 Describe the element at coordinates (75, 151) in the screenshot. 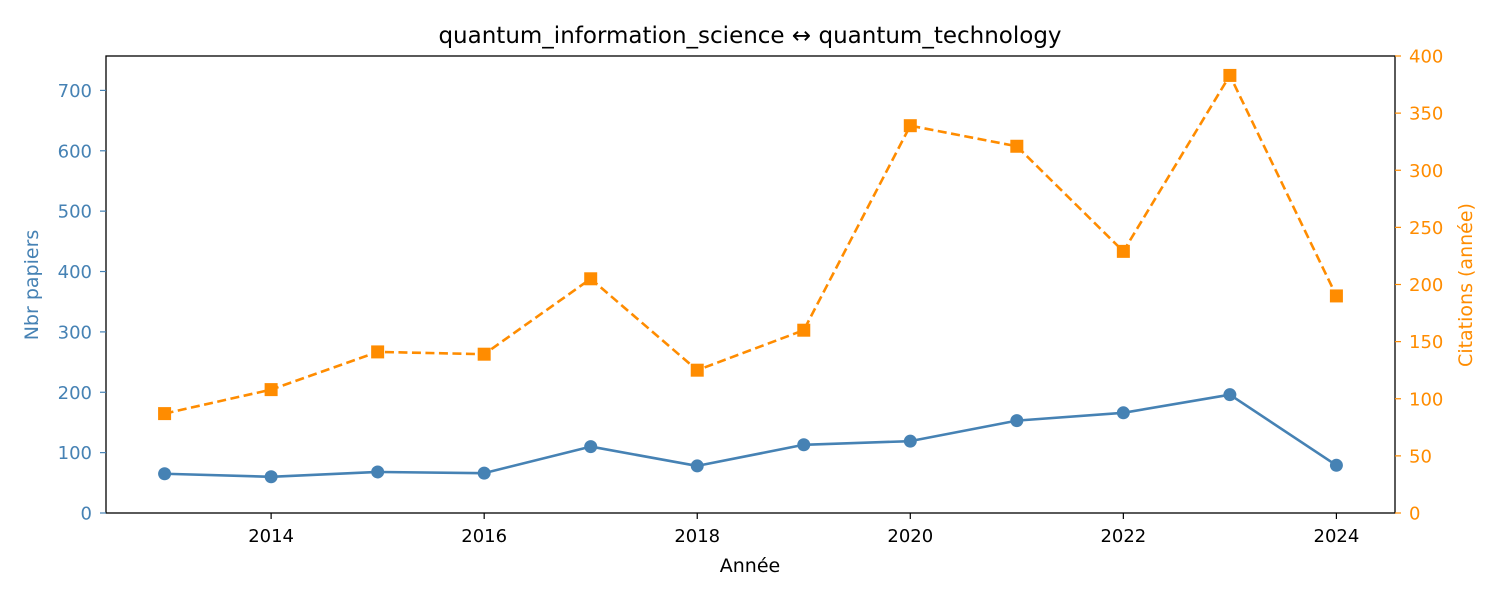

I see `y-left-tick-label: 600` at that location.